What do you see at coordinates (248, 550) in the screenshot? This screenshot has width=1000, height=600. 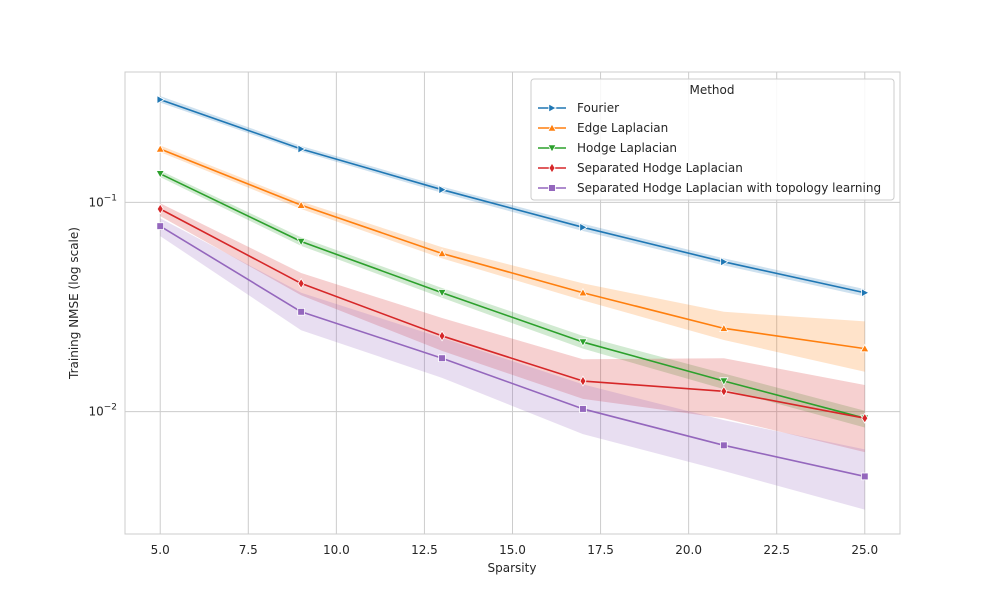 I see `x-tick-label: 7.5` at bounding box center [248, 550].